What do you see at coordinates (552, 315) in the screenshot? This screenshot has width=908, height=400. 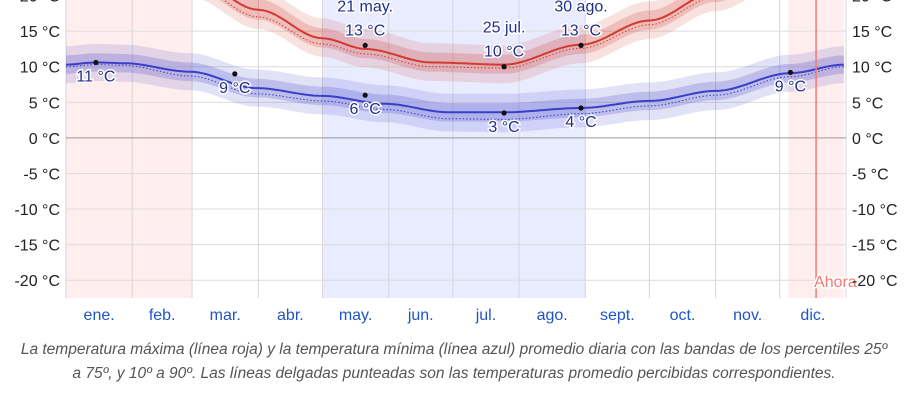 I see `month-label: ago.` at bounding box center [552, 315].